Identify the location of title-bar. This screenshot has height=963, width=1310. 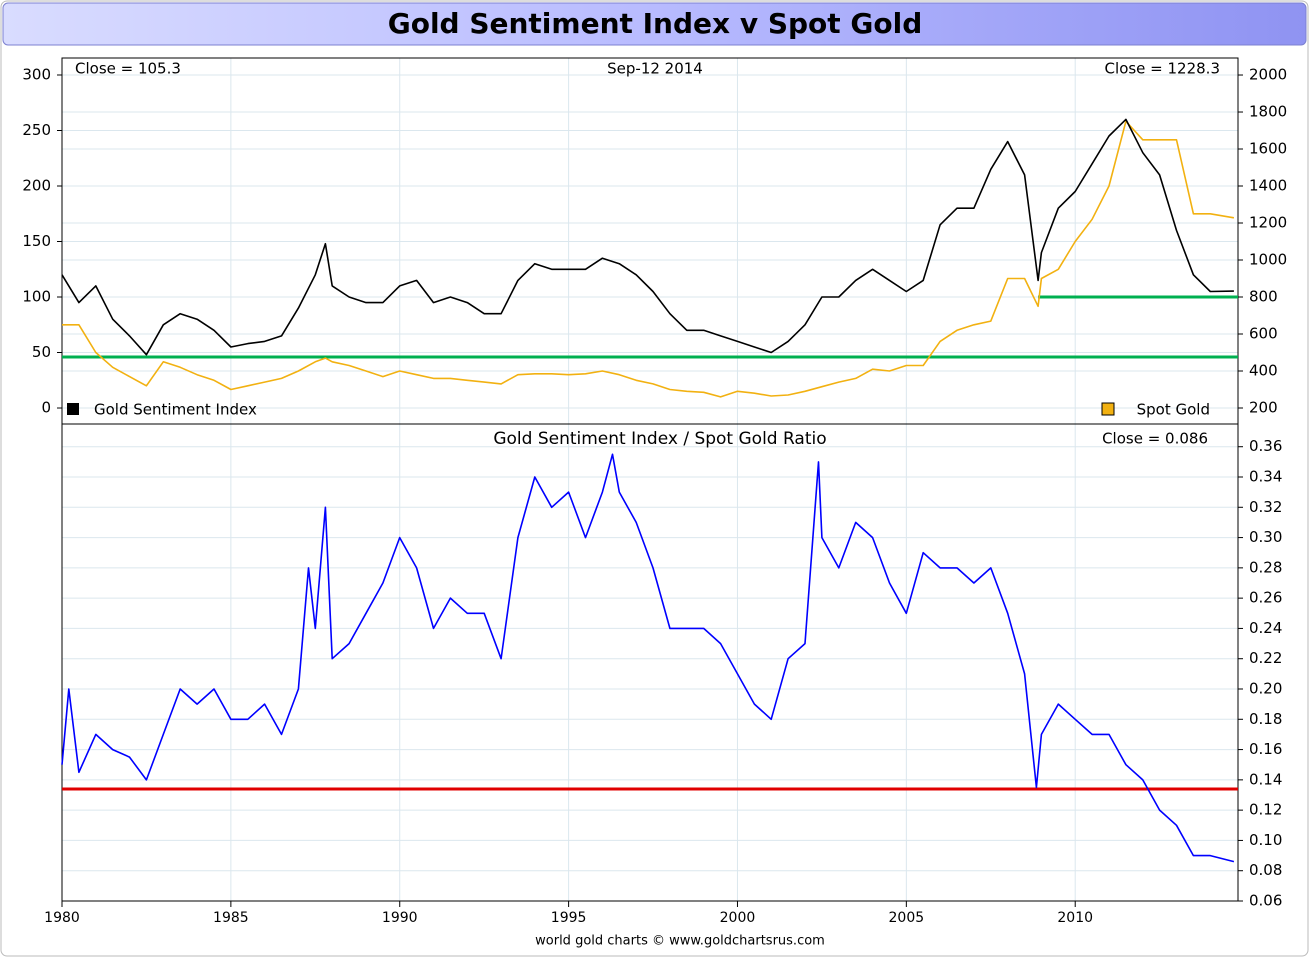
(654, 24).